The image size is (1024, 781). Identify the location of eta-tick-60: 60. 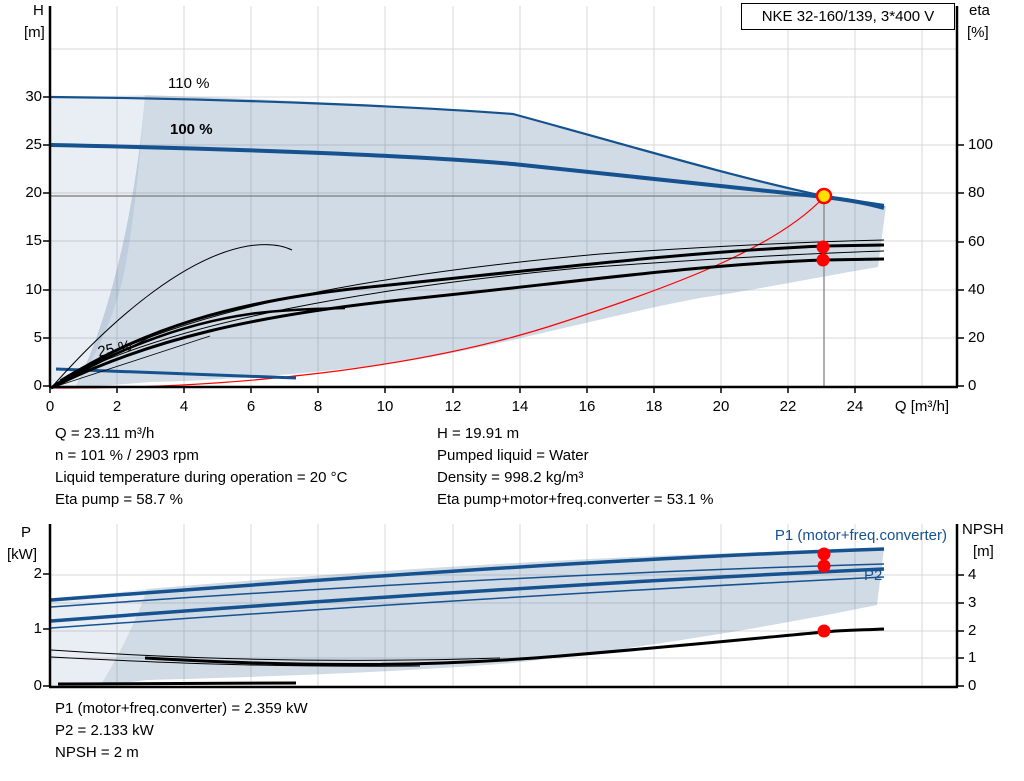
(976, 241).